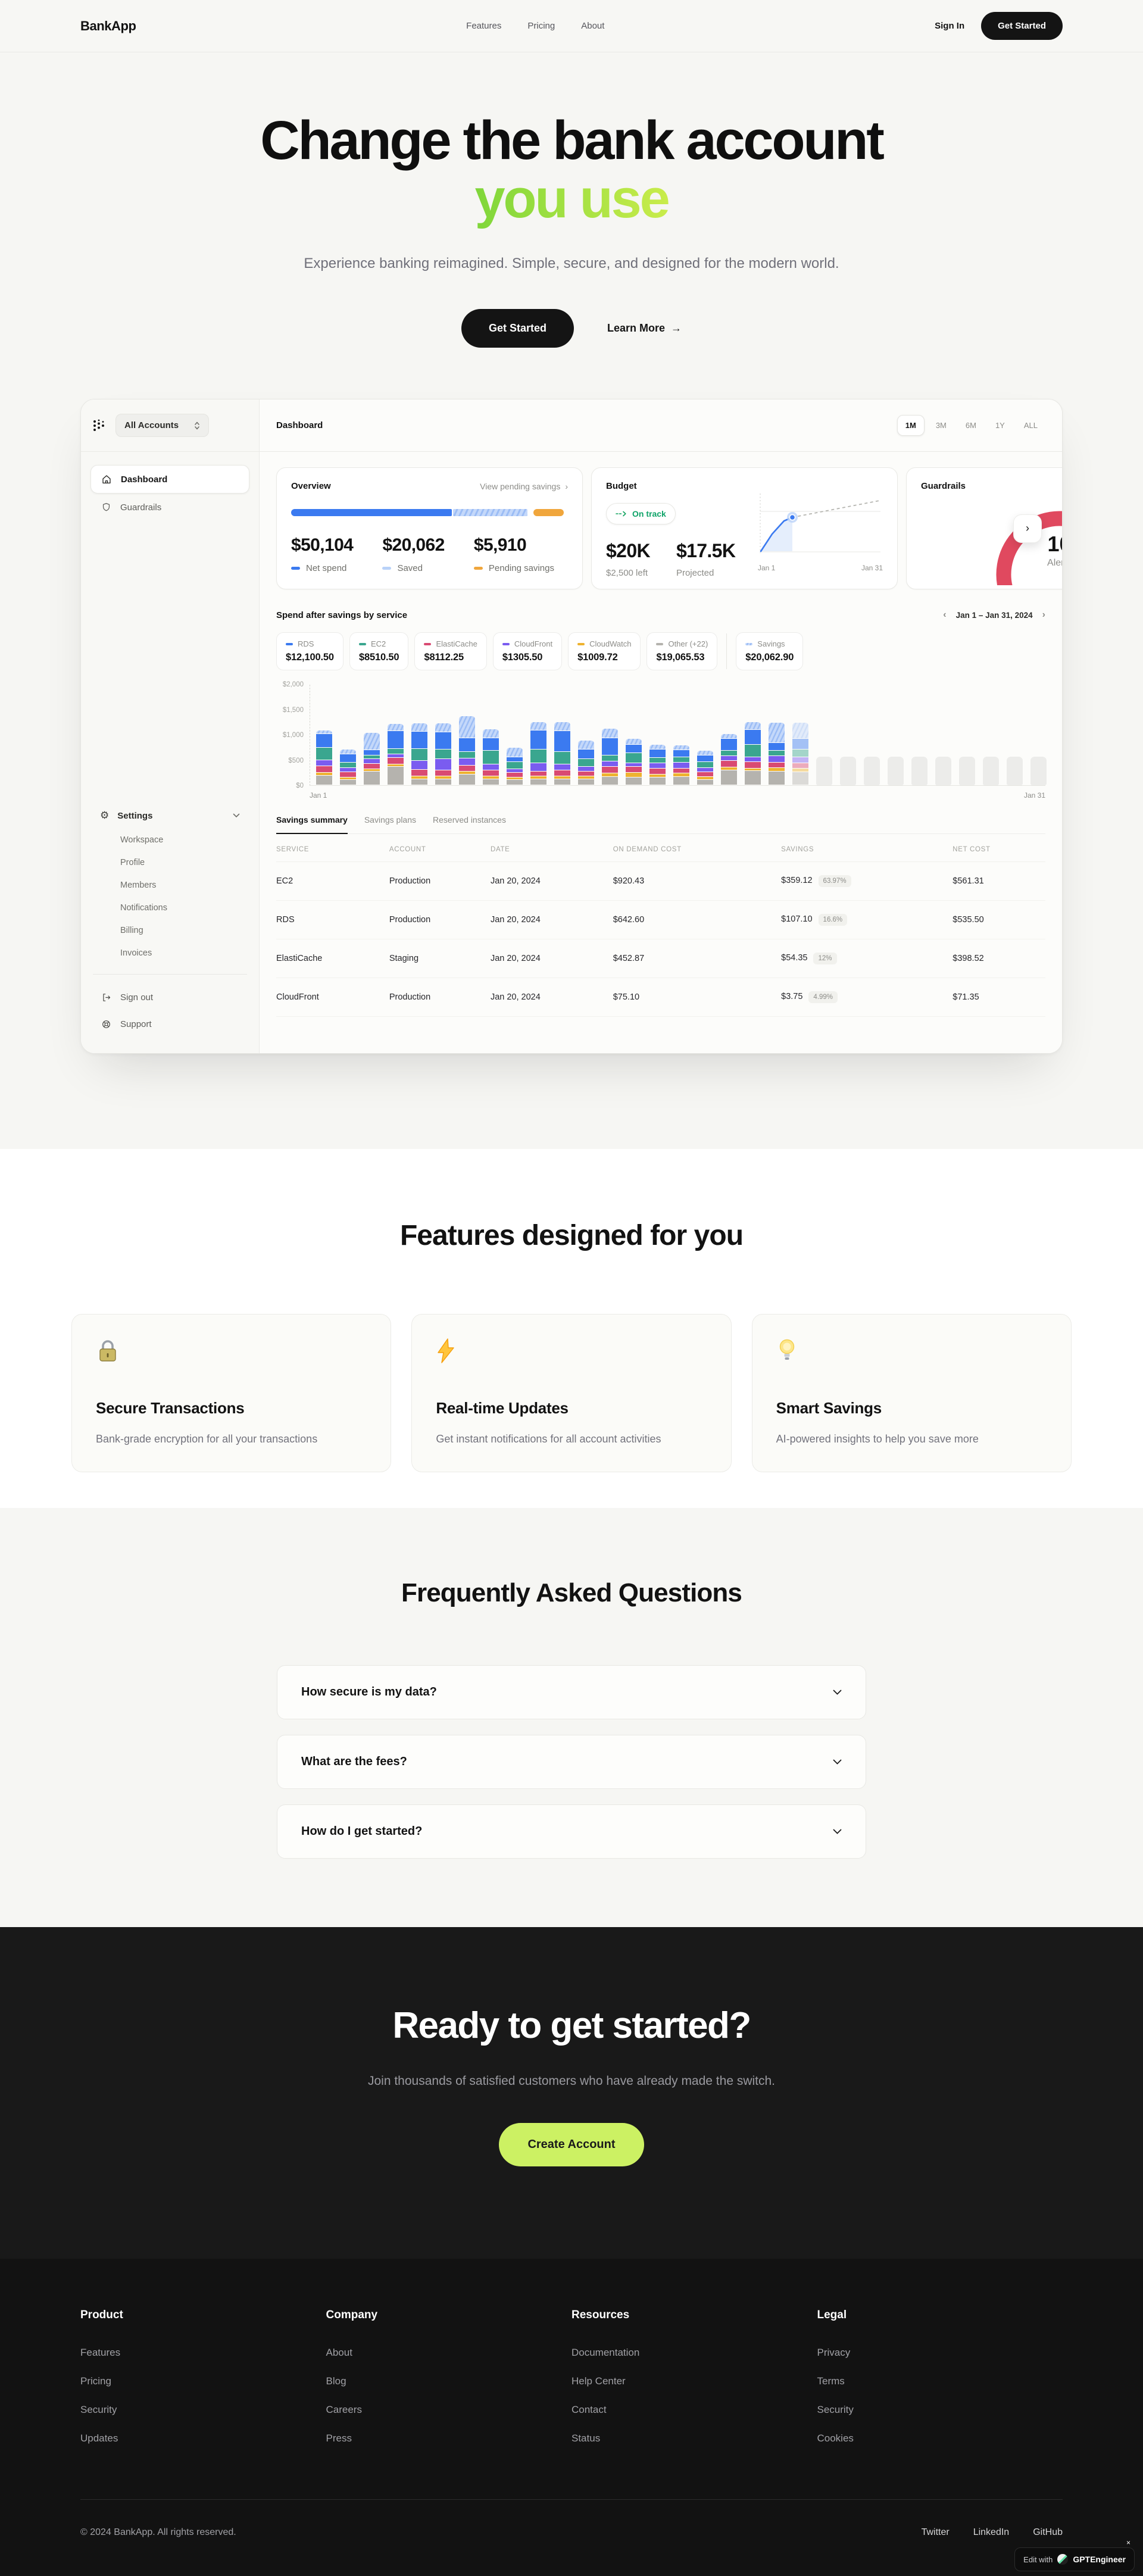 The height and width of the screenshot is (2576, 1143). Describe the element at coordinates (169, 816) in the screenshot. I see `sidebar-item-settings: ⚙ Settings` at that location.